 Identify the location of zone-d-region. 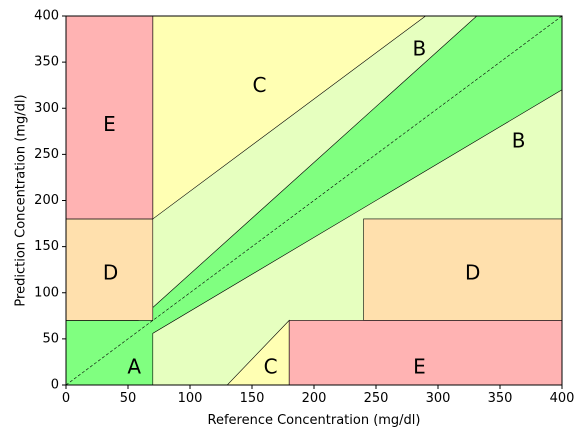
(462, 269).